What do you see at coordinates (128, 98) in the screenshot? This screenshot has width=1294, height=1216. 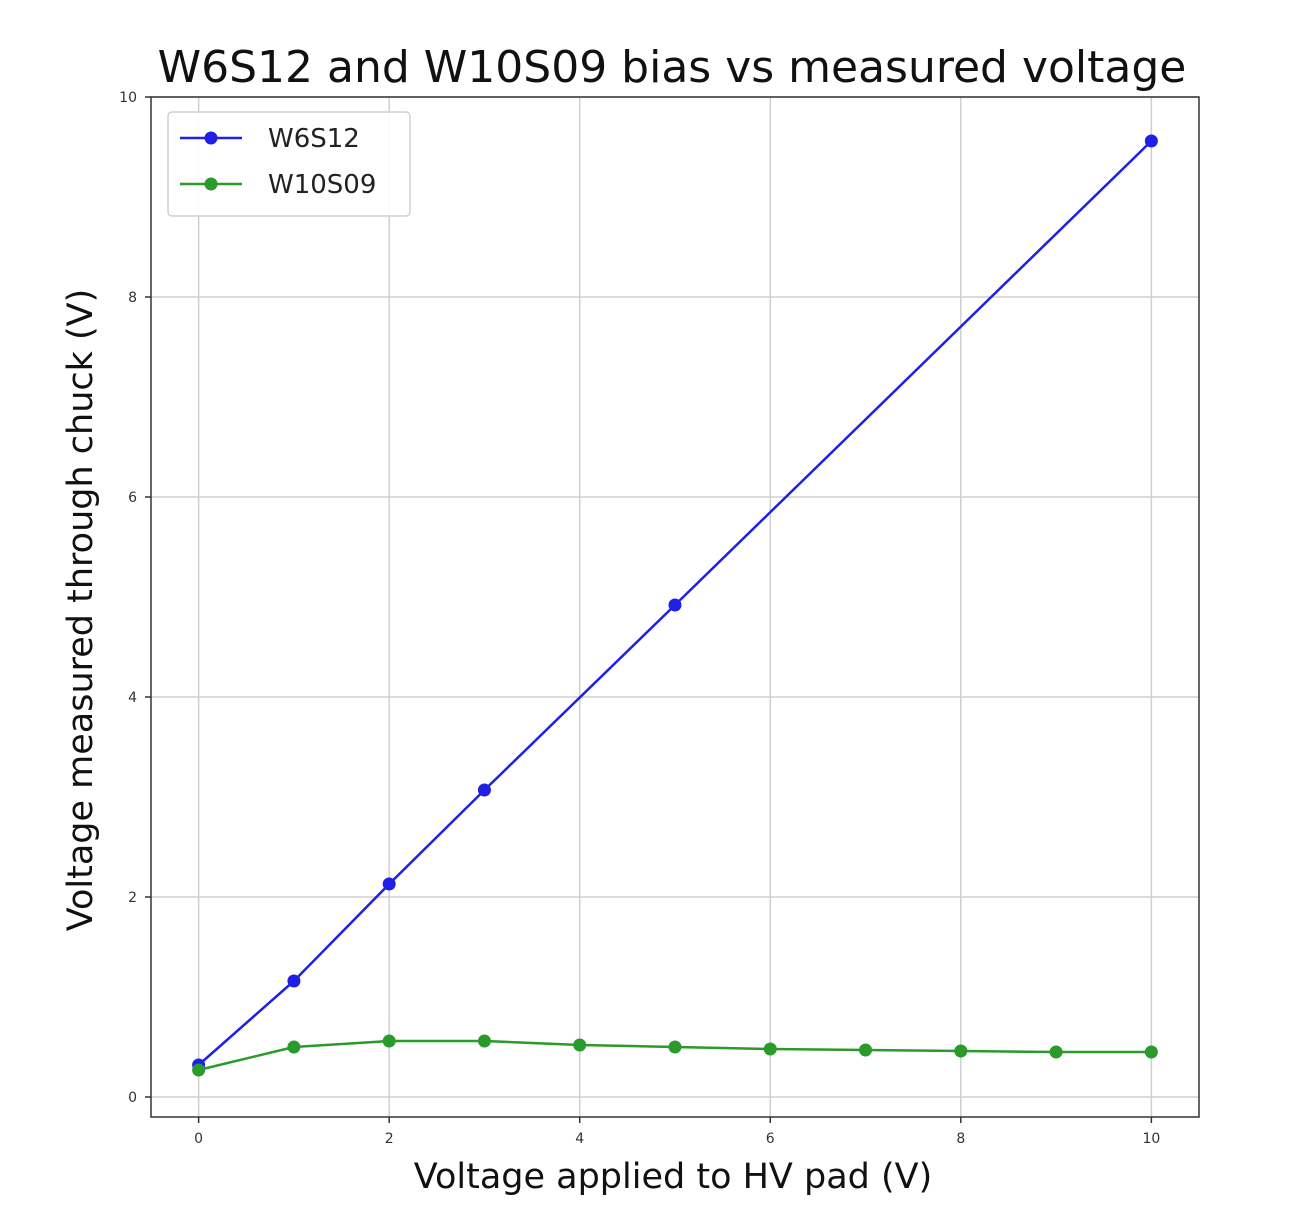 I see `y-tick-label: 10` at bounding box center [128, 98].